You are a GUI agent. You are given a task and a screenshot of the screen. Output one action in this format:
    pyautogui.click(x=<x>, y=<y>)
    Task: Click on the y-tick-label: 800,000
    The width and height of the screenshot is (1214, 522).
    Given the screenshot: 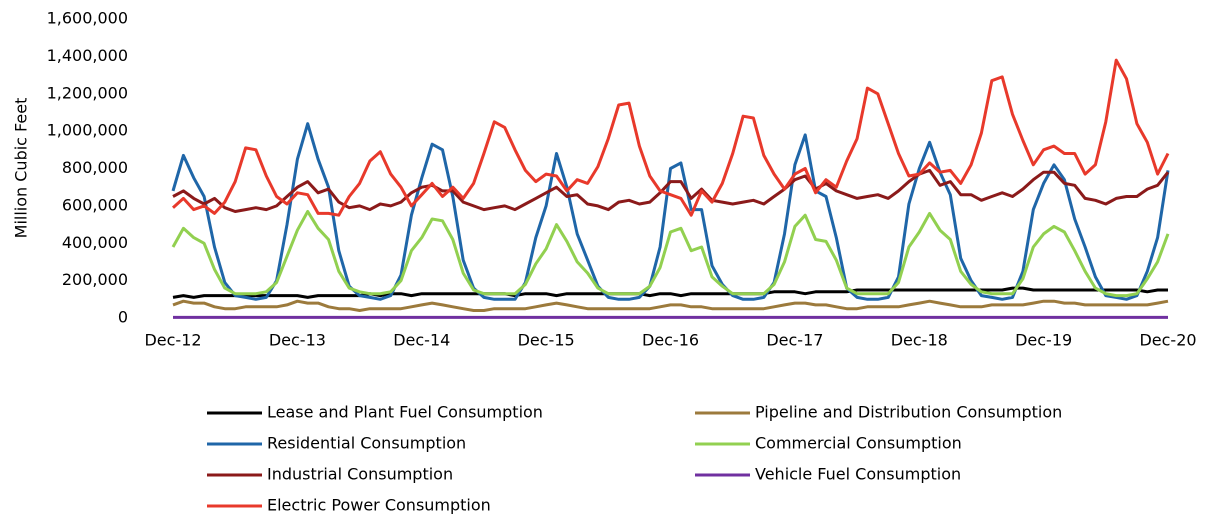 What is the action you would take?
    pyautogui.click(x=95, y=167)
    